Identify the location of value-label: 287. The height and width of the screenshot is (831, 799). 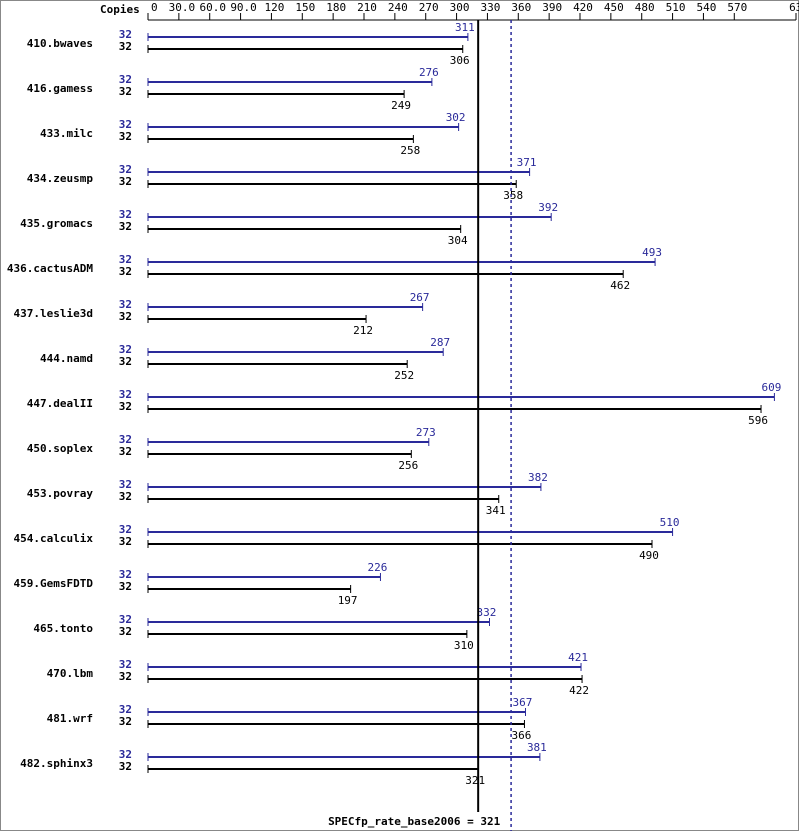
(440, 342).